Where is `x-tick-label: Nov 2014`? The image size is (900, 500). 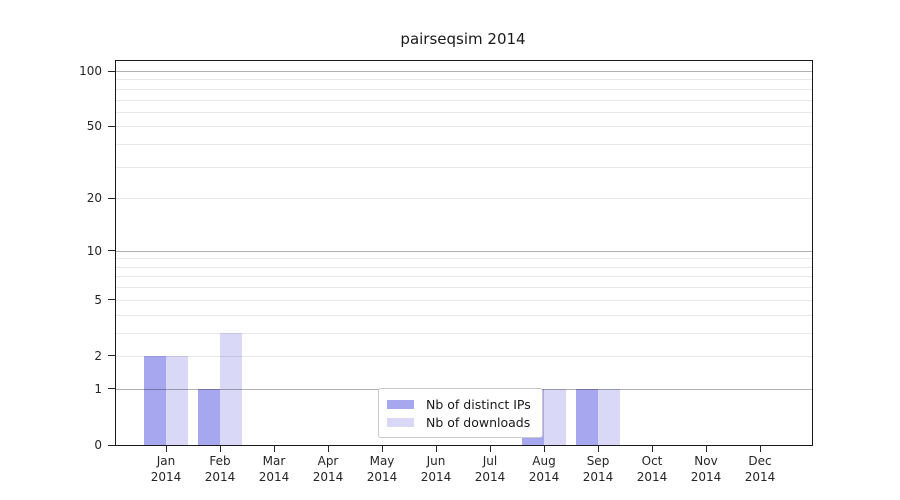 x-tick-label: Nov 2014 is located at coordinates (706, 469).